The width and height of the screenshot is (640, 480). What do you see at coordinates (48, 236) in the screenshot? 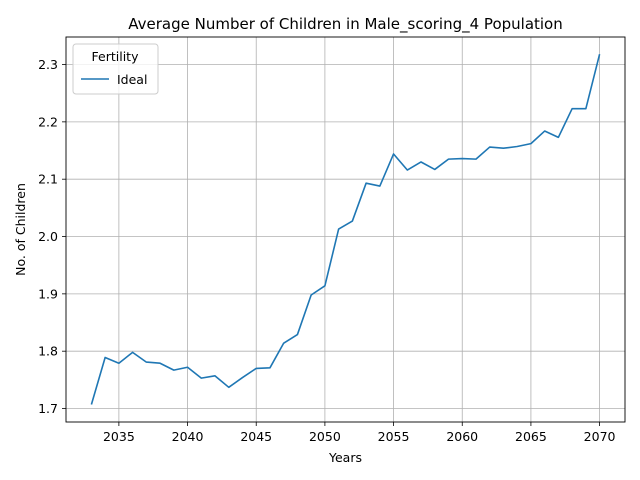
I see `y-tick-label: 2.0` at bounding box center [48, 236].